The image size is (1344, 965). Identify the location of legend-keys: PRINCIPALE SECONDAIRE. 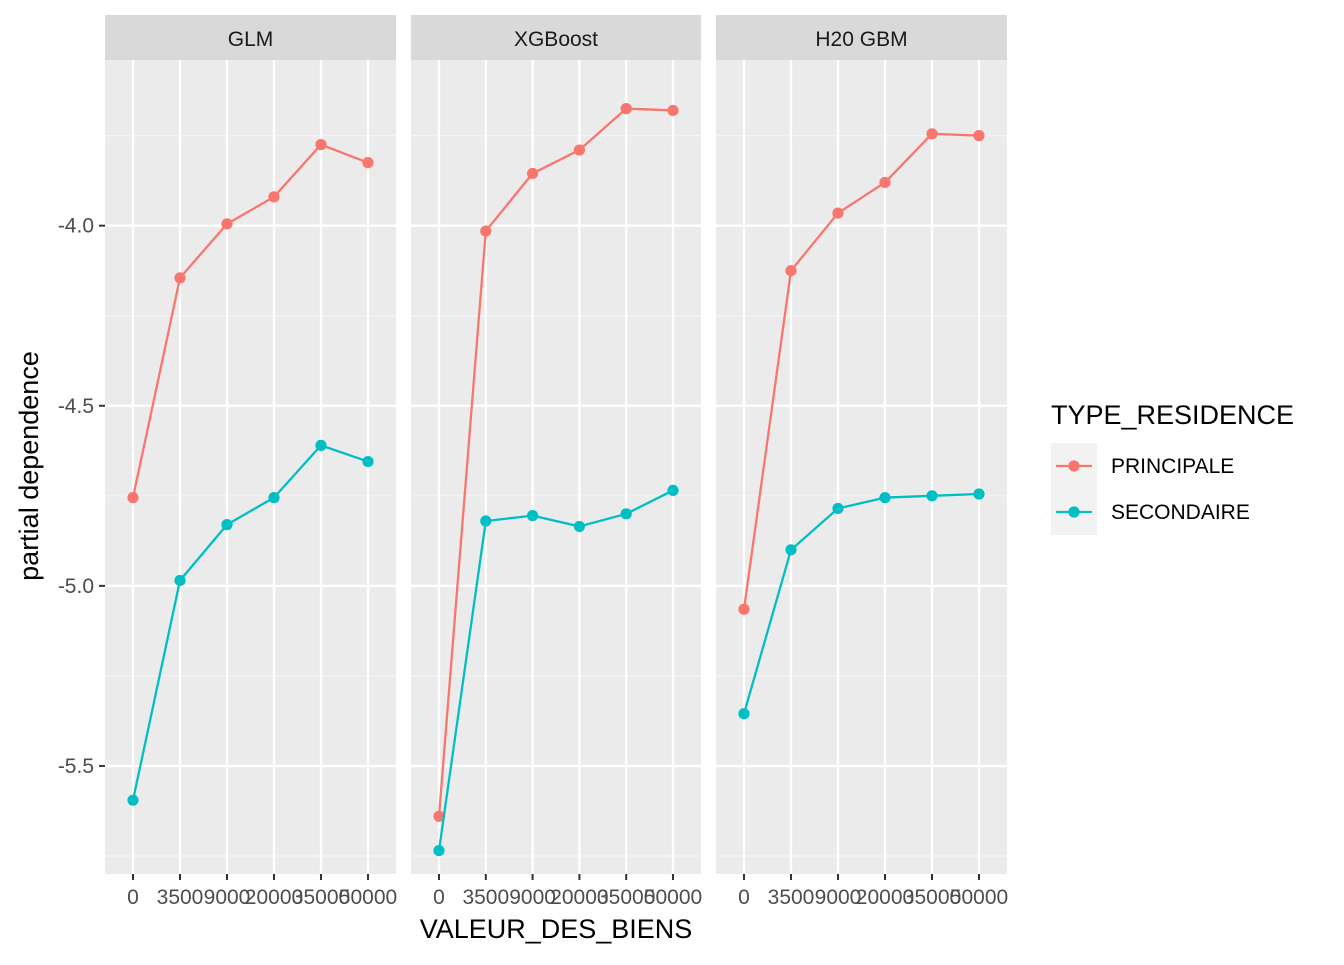
(1150, 489).